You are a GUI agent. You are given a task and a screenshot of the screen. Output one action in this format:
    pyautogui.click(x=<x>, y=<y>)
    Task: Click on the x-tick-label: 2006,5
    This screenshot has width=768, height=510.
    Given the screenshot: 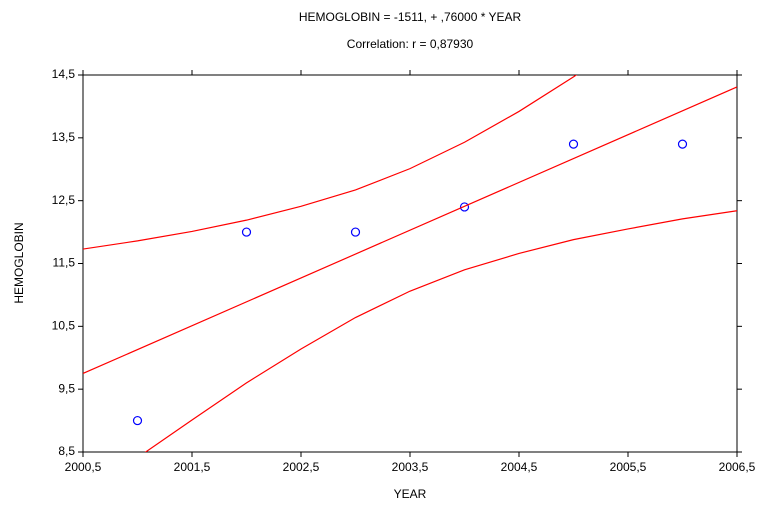 What is the action you would take?
    pyautogui.click(x=737, y=467)
    